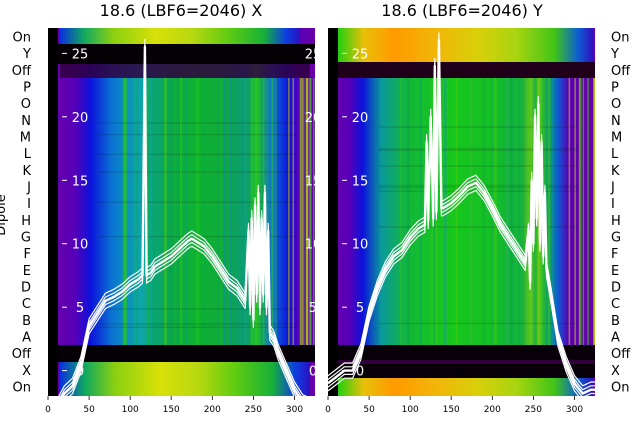 This screenshot has height=440, width=640. What do you see at coordinates (616, 121) in the screenshot?
I see `row-label-y-5: N` at bounding box center [616, 121].